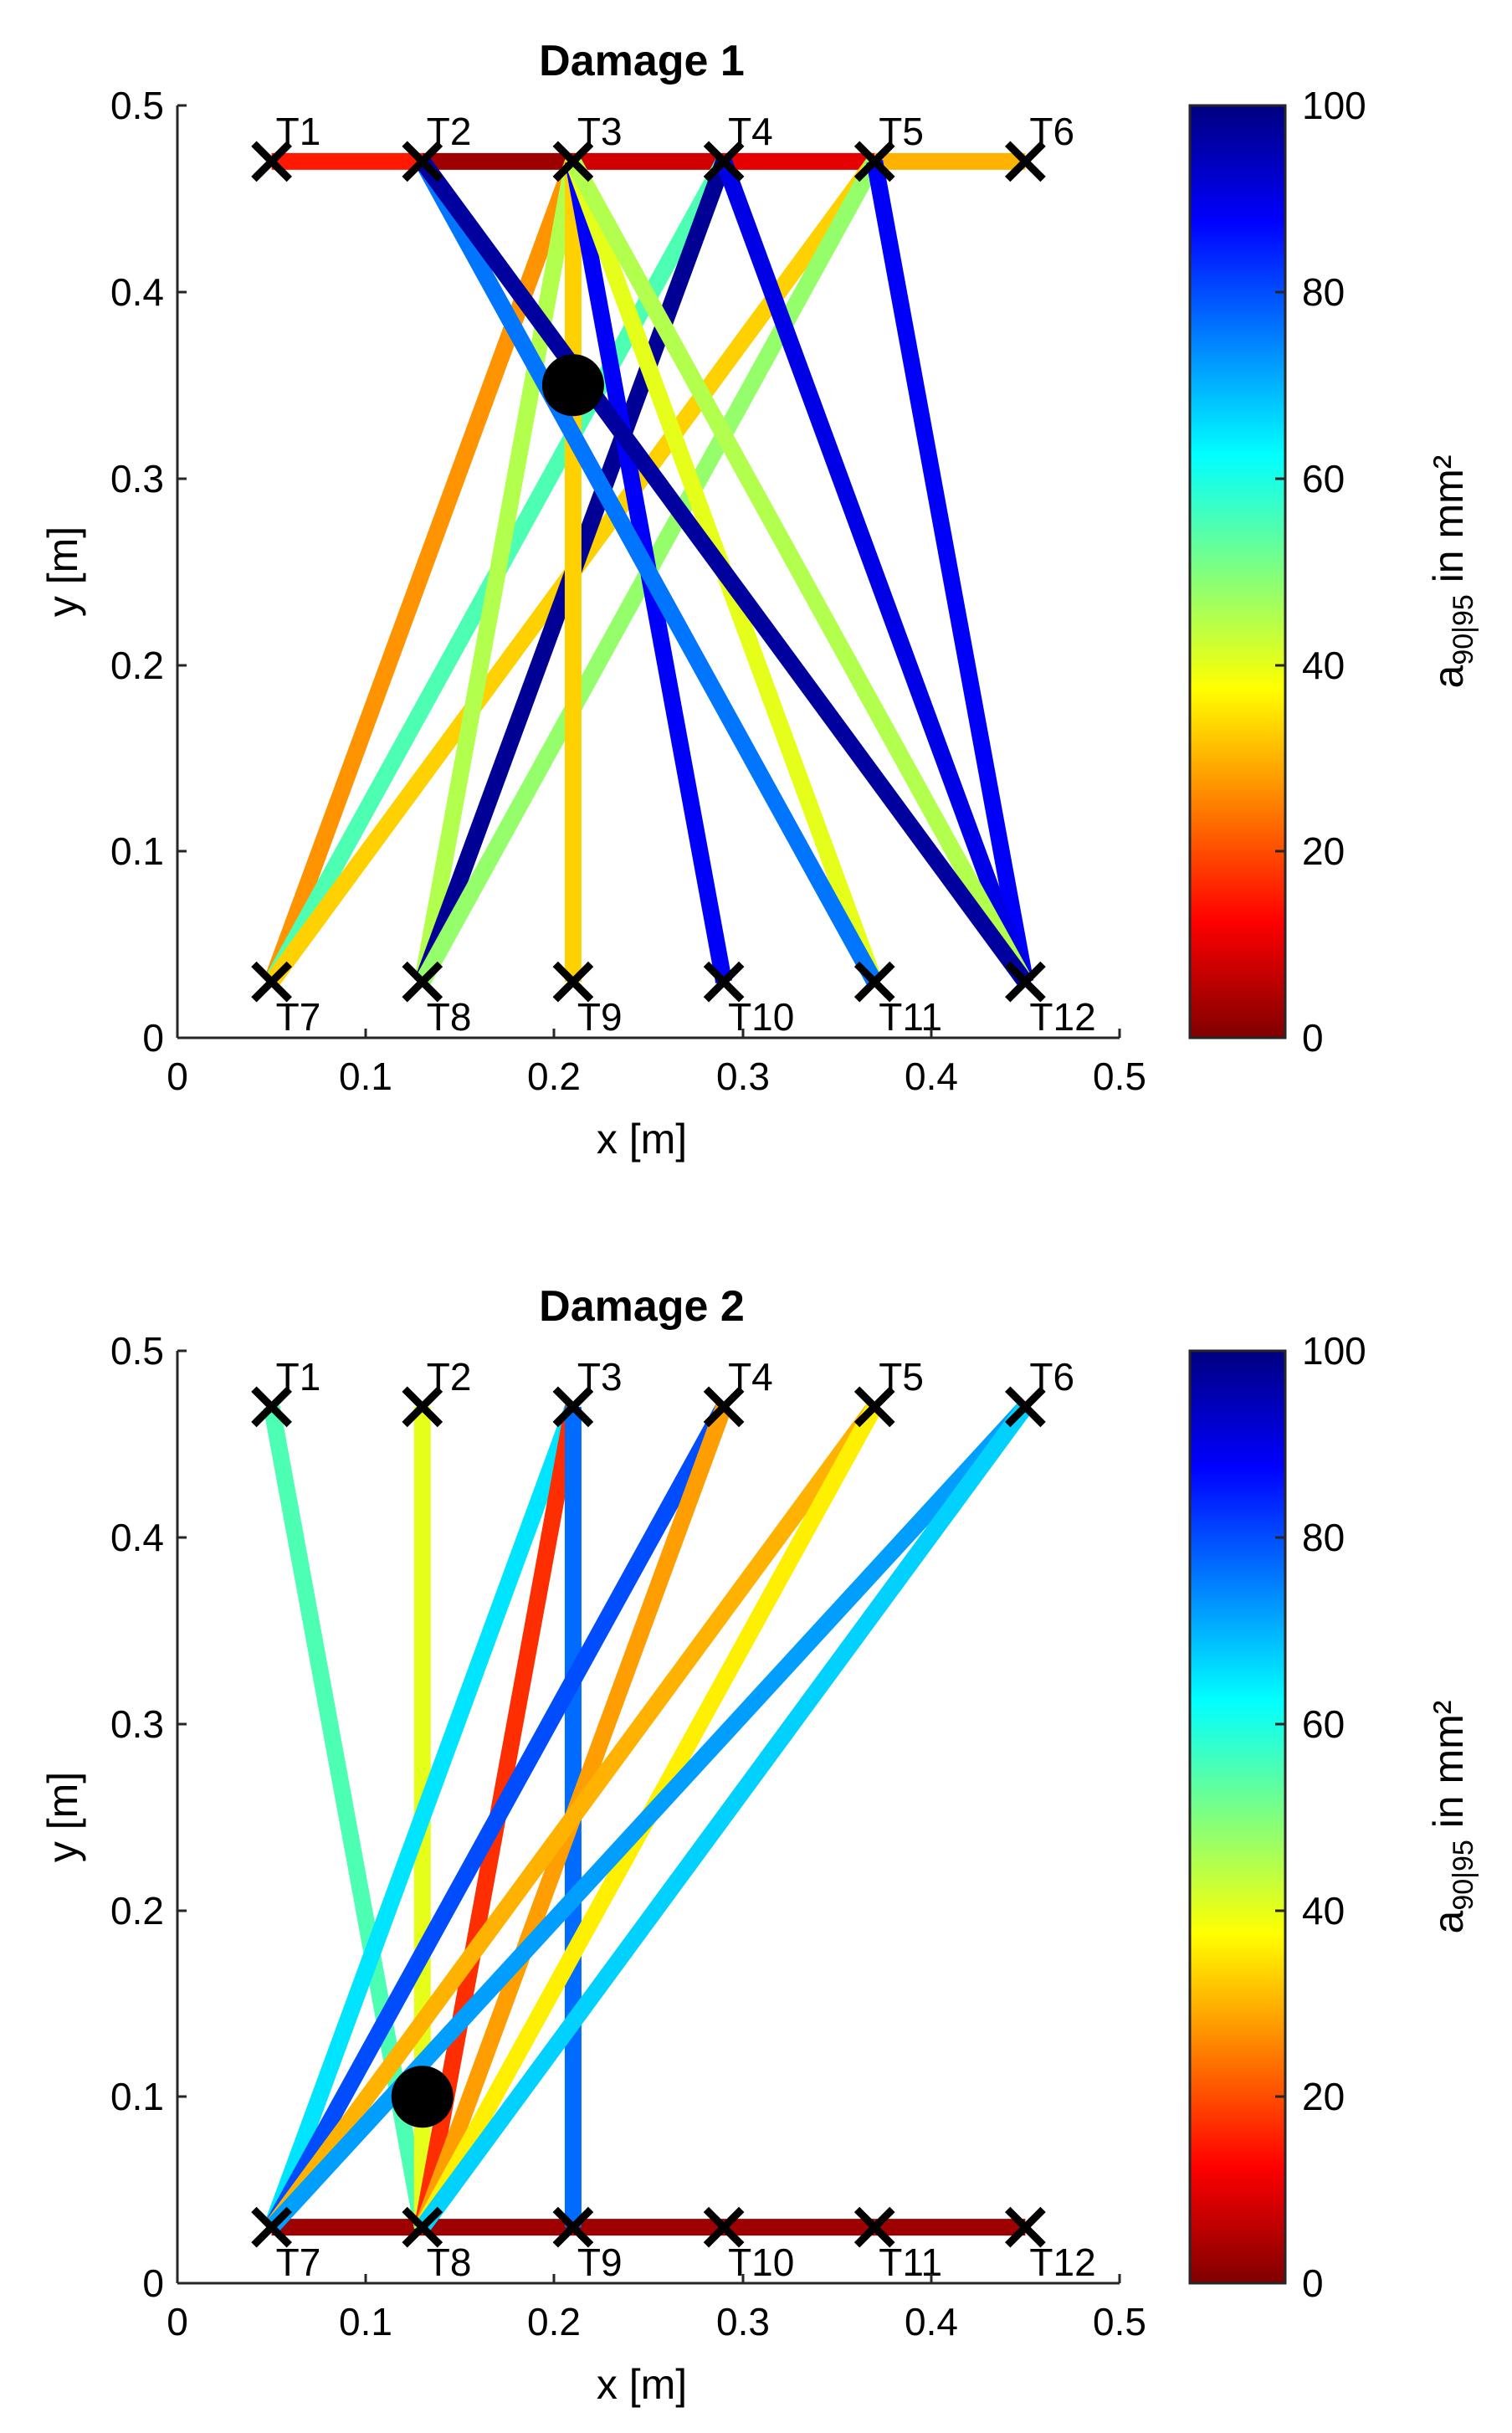  I want to click on transducer-T3: T3, so click(587, 1391).